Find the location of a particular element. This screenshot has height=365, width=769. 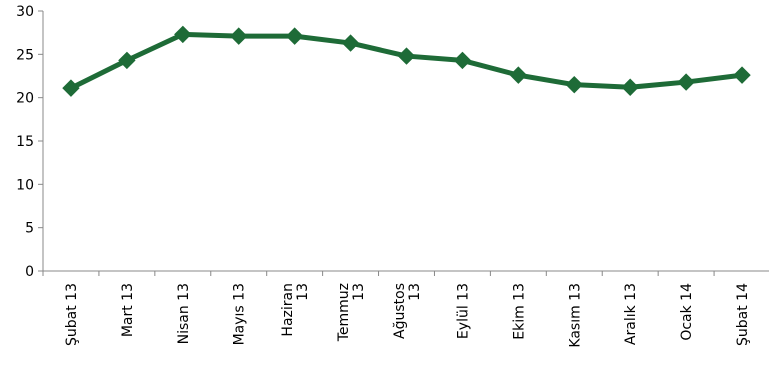

x-tick-label: Ocak 14 is located at coordinates (687, 312).